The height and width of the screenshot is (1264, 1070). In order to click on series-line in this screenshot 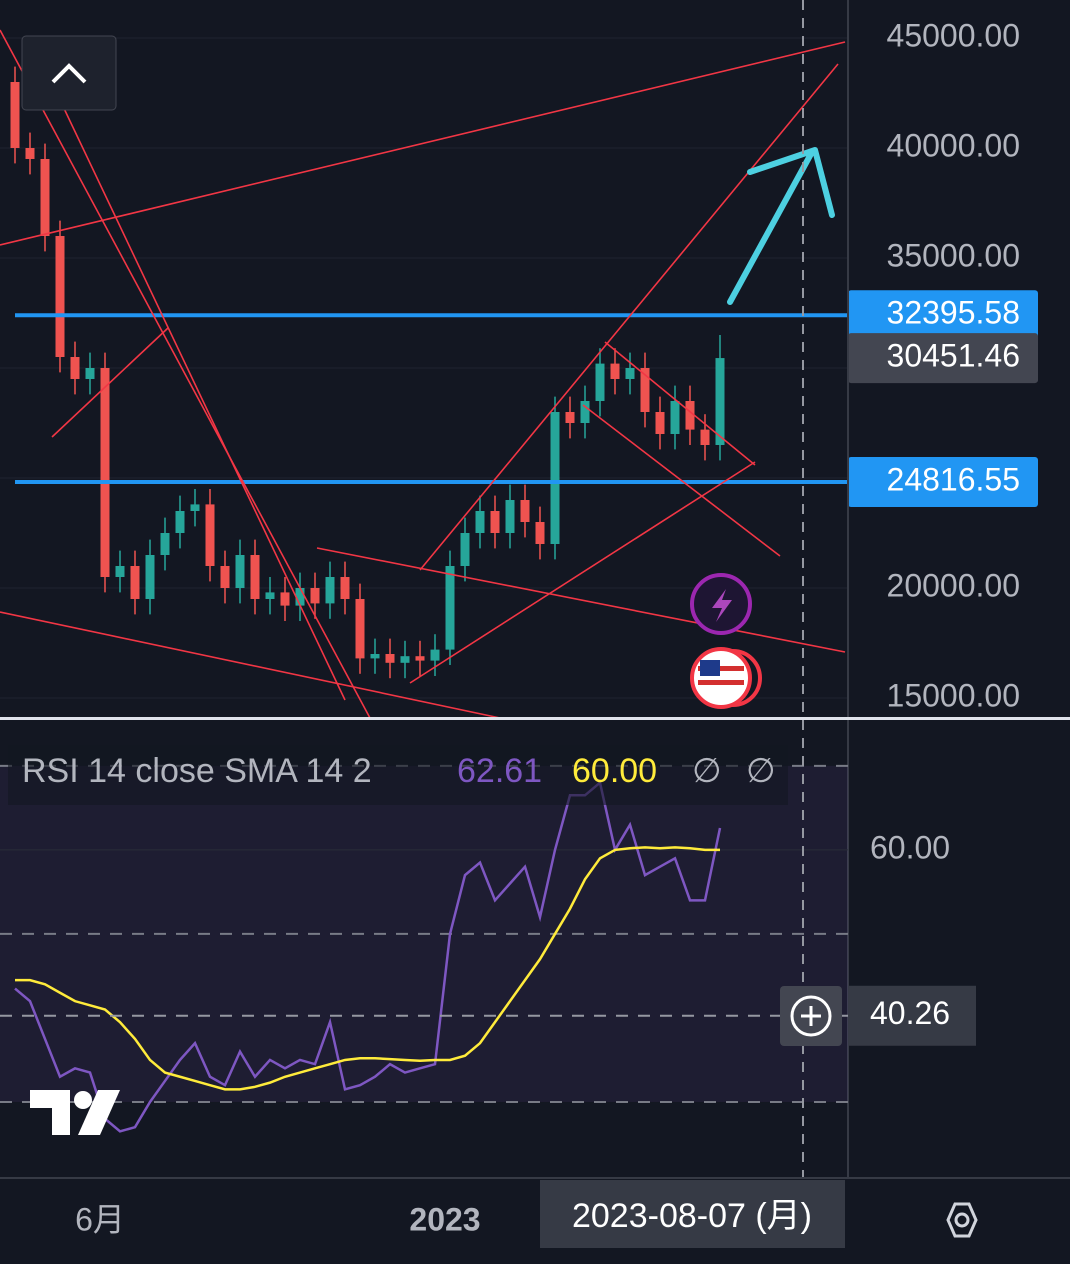, I will do `click(367, 968)`.